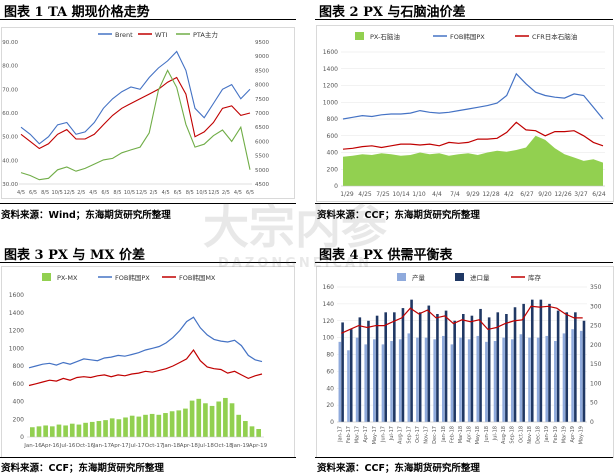  I want to click on y-left-tick: 140, so click(329, 304).